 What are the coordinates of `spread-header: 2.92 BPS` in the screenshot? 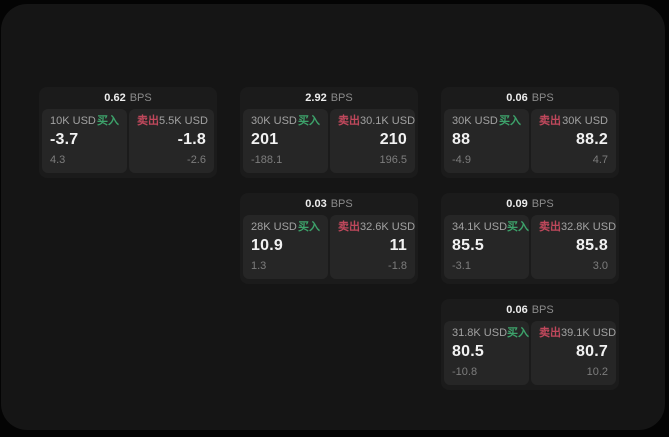 It's located at (329, 98).